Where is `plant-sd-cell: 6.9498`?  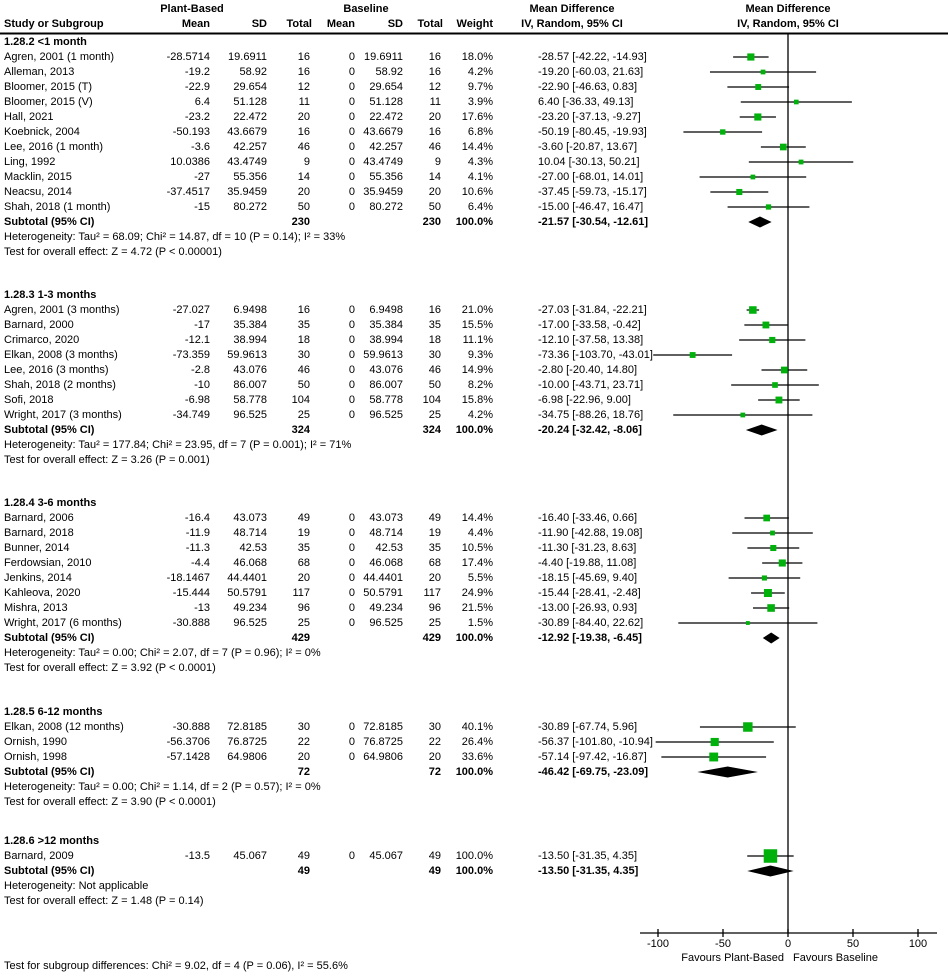
plant-sd-cell: 6.9498 is located at coordinates (250, 309).